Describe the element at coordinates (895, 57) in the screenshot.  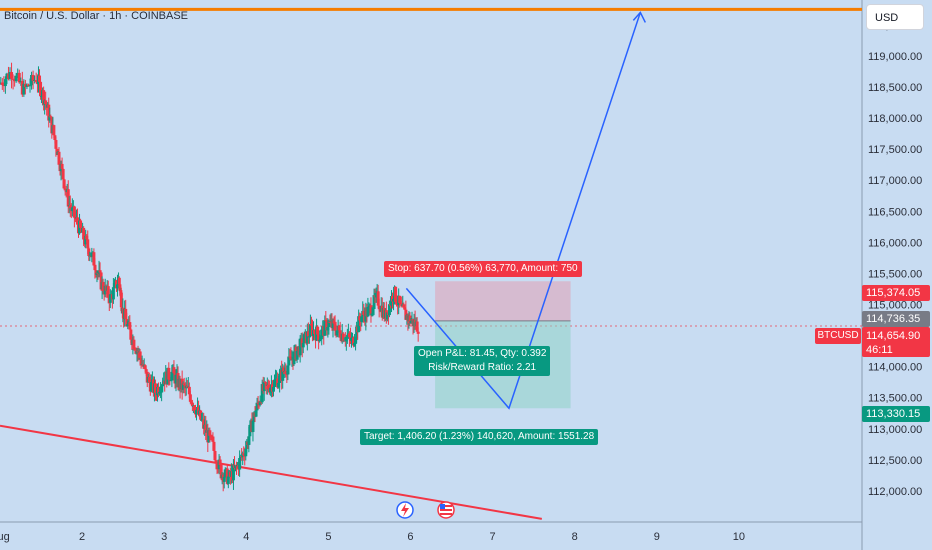
I see `price-tick-label: 119,000.00` at that location.